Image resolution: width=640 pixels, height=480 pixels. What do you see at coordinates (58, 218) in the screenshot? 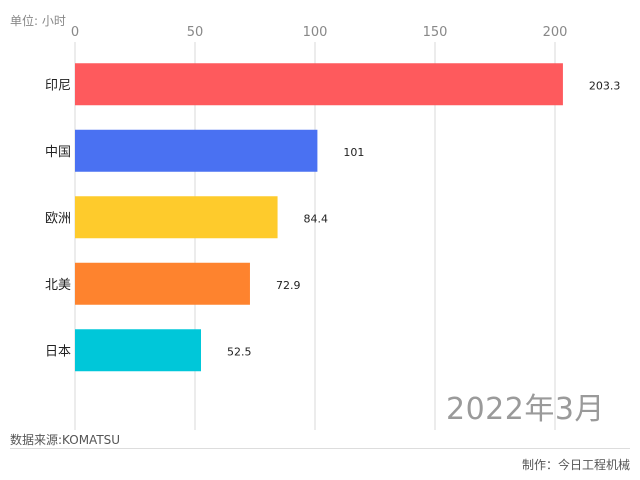
I see `category-label: 欧洲` at bounding box center [58, 218].